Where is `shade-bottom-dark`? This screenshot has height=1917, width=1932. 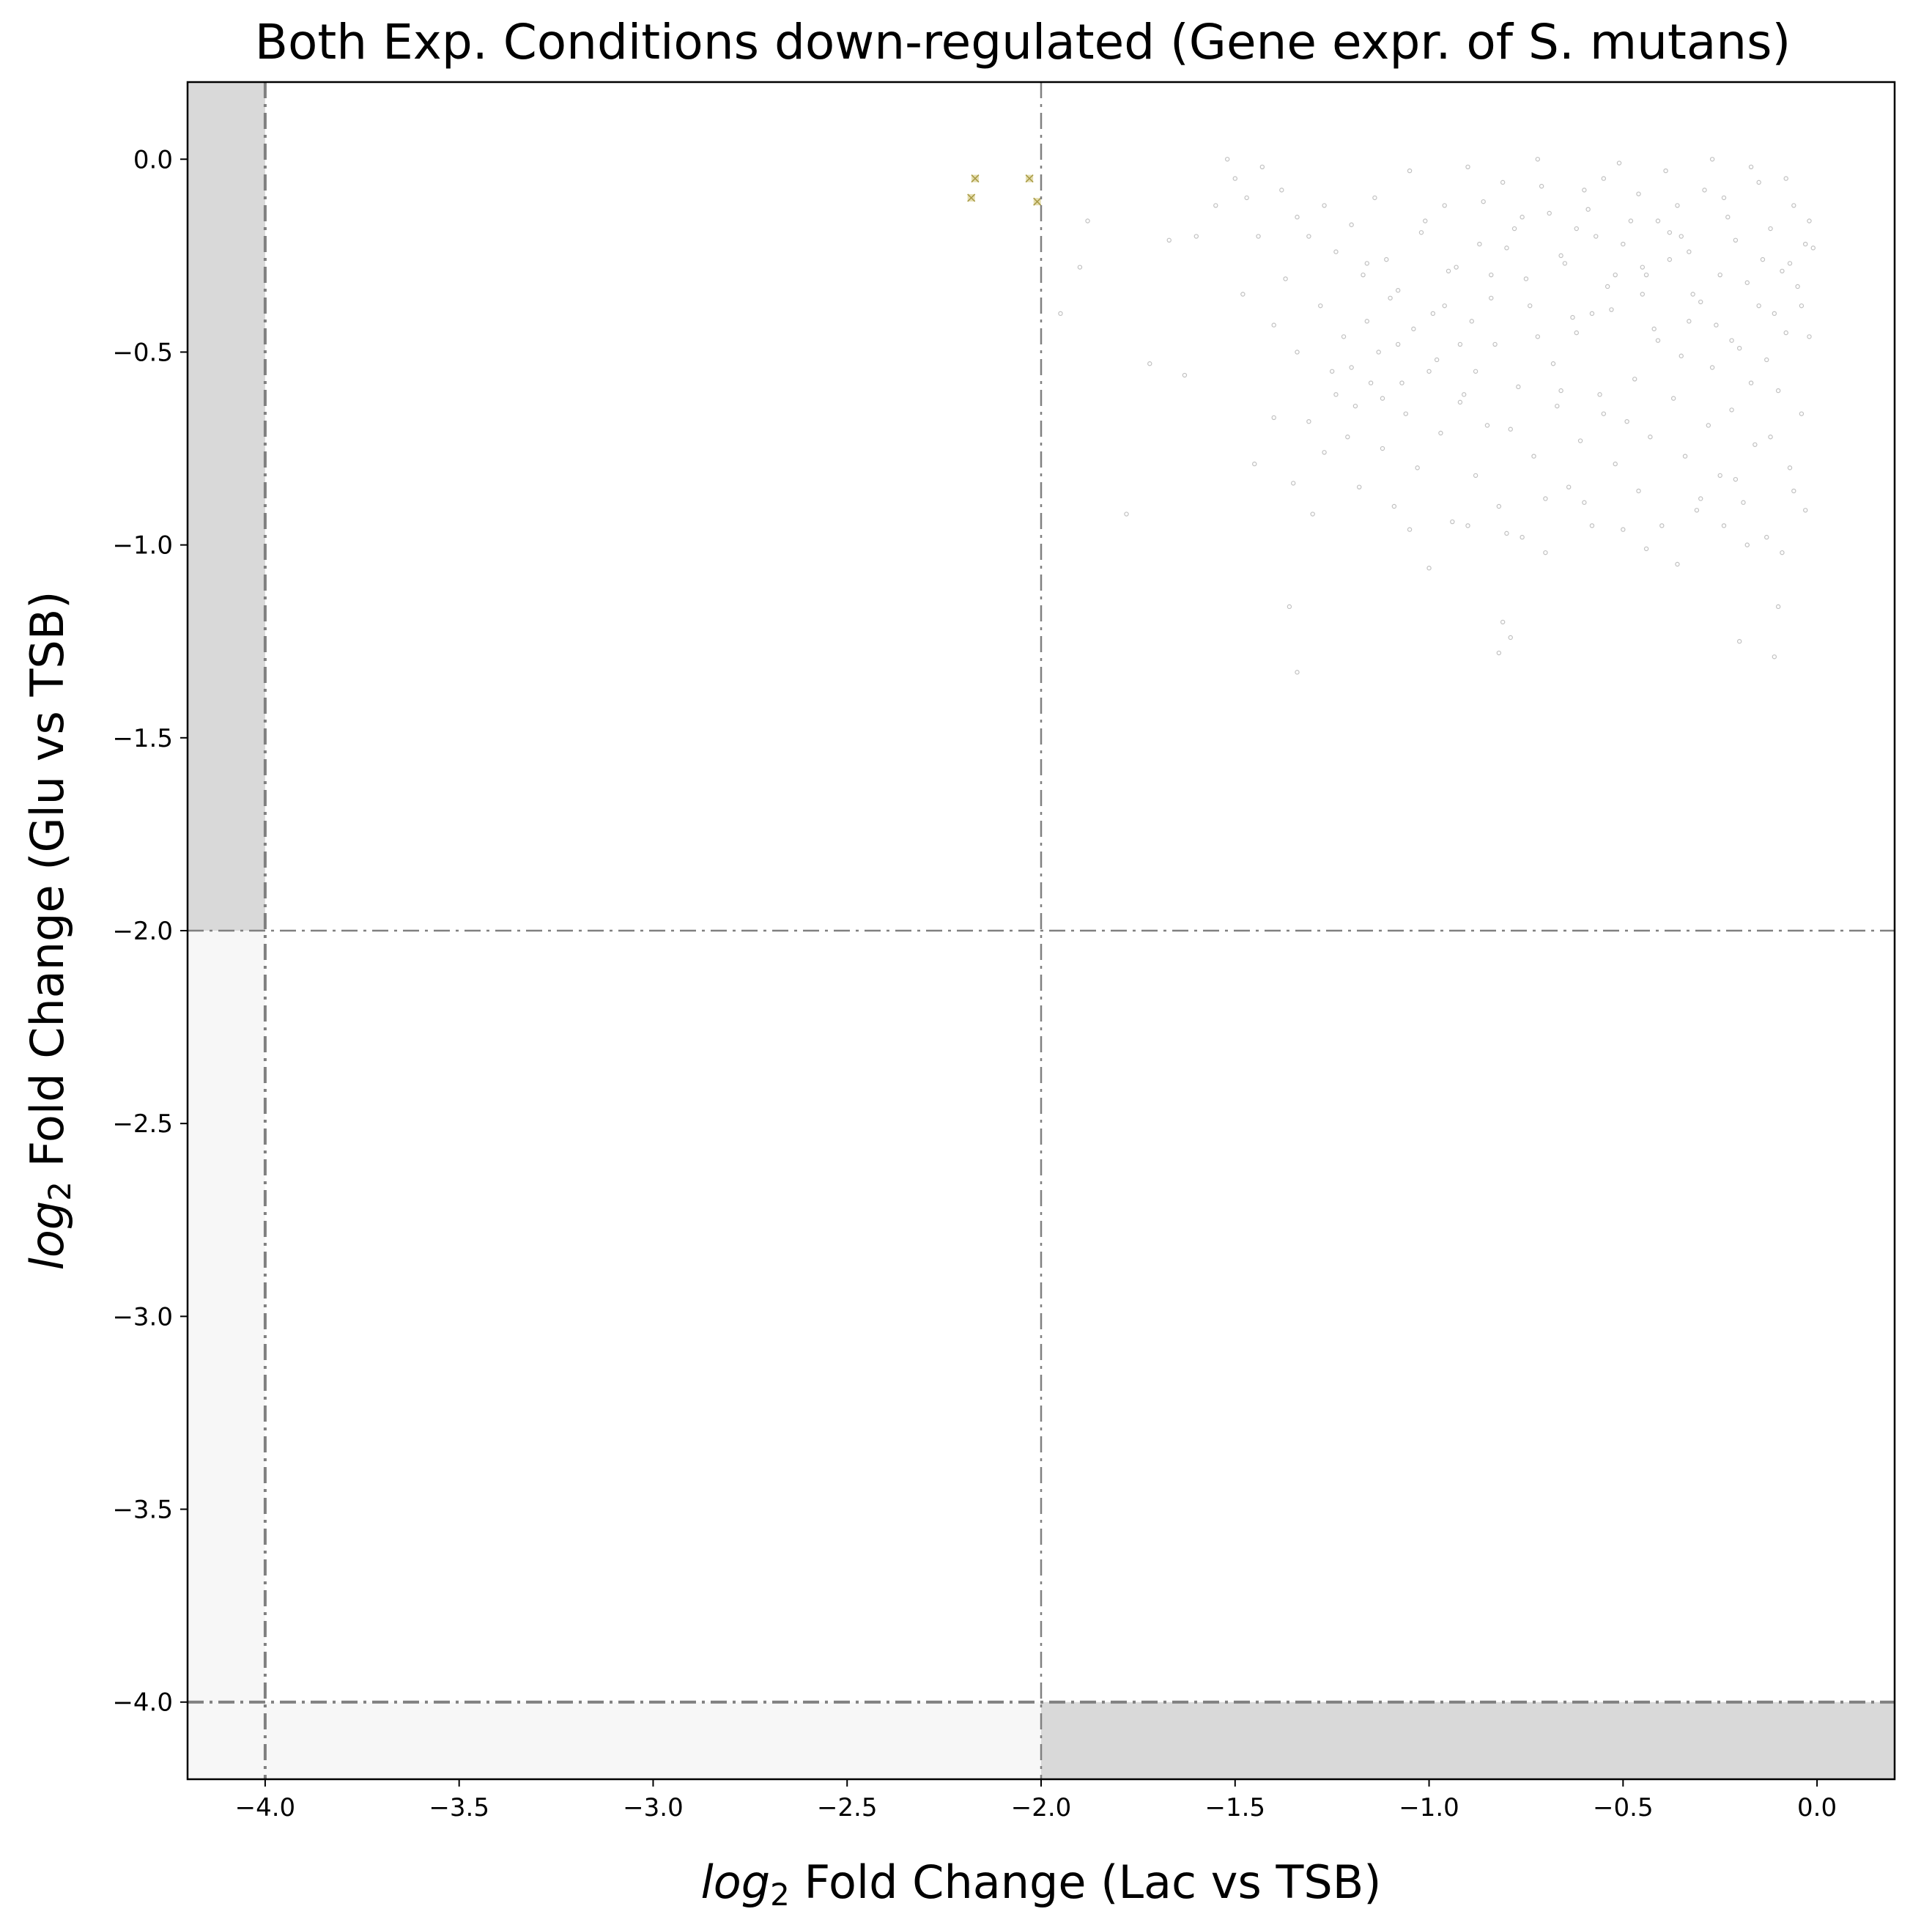 shade-bottom-dark is located at coordinates (1468, 1740).